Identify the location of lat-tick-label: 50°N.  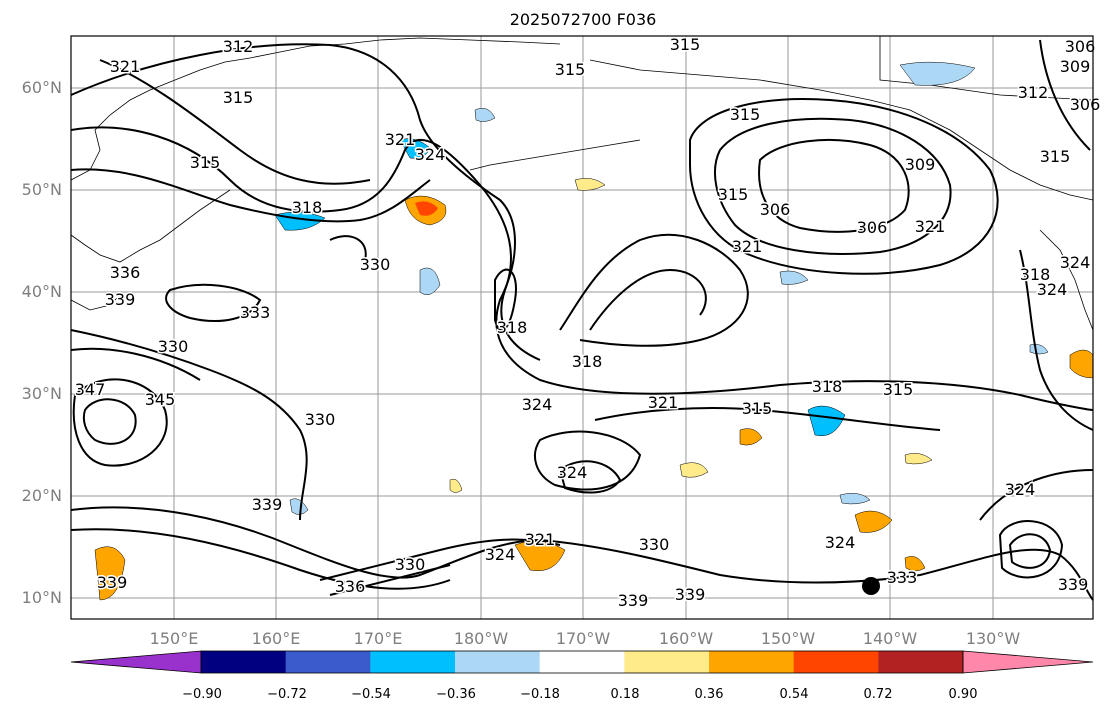
(42, 189).